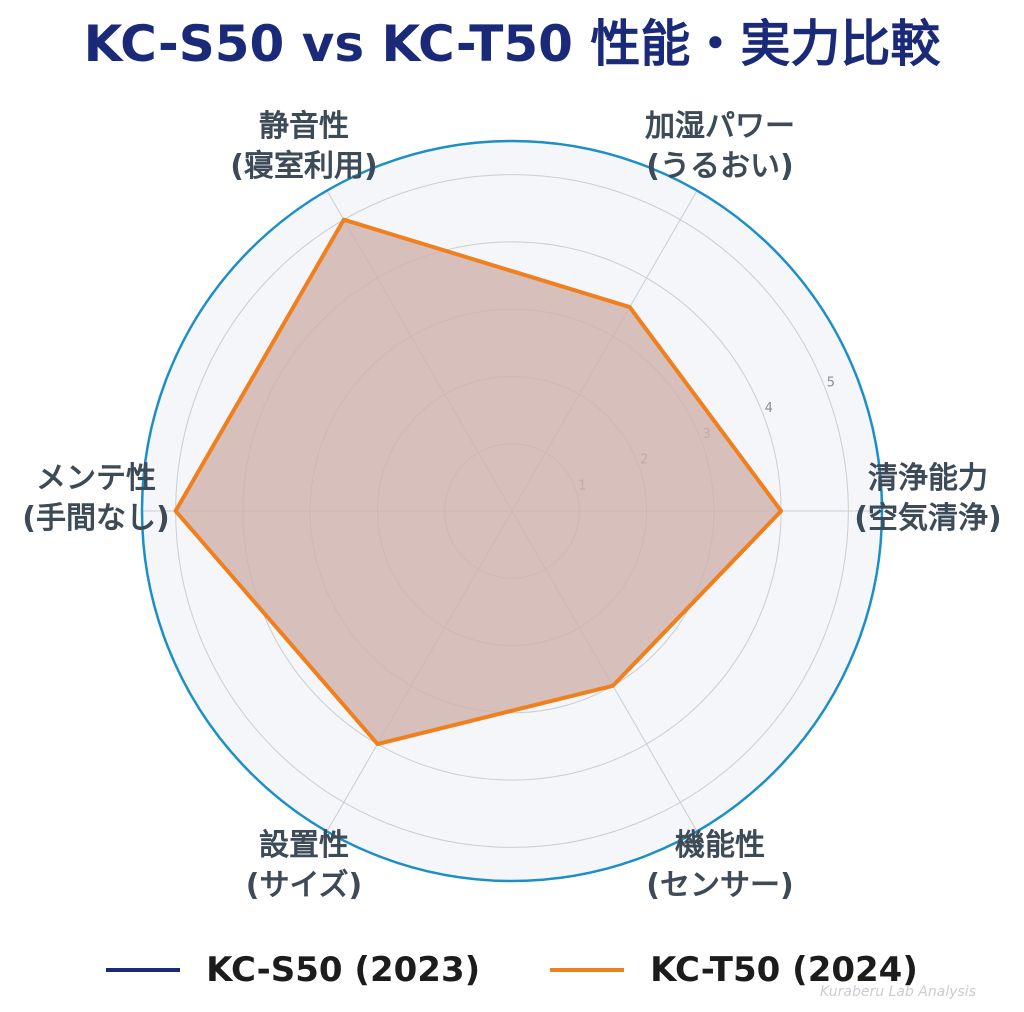 This screenshot has height=1012, width=1024. I want to click on axis-label-3: 静音性 (寝室利用), so click(303, 146).